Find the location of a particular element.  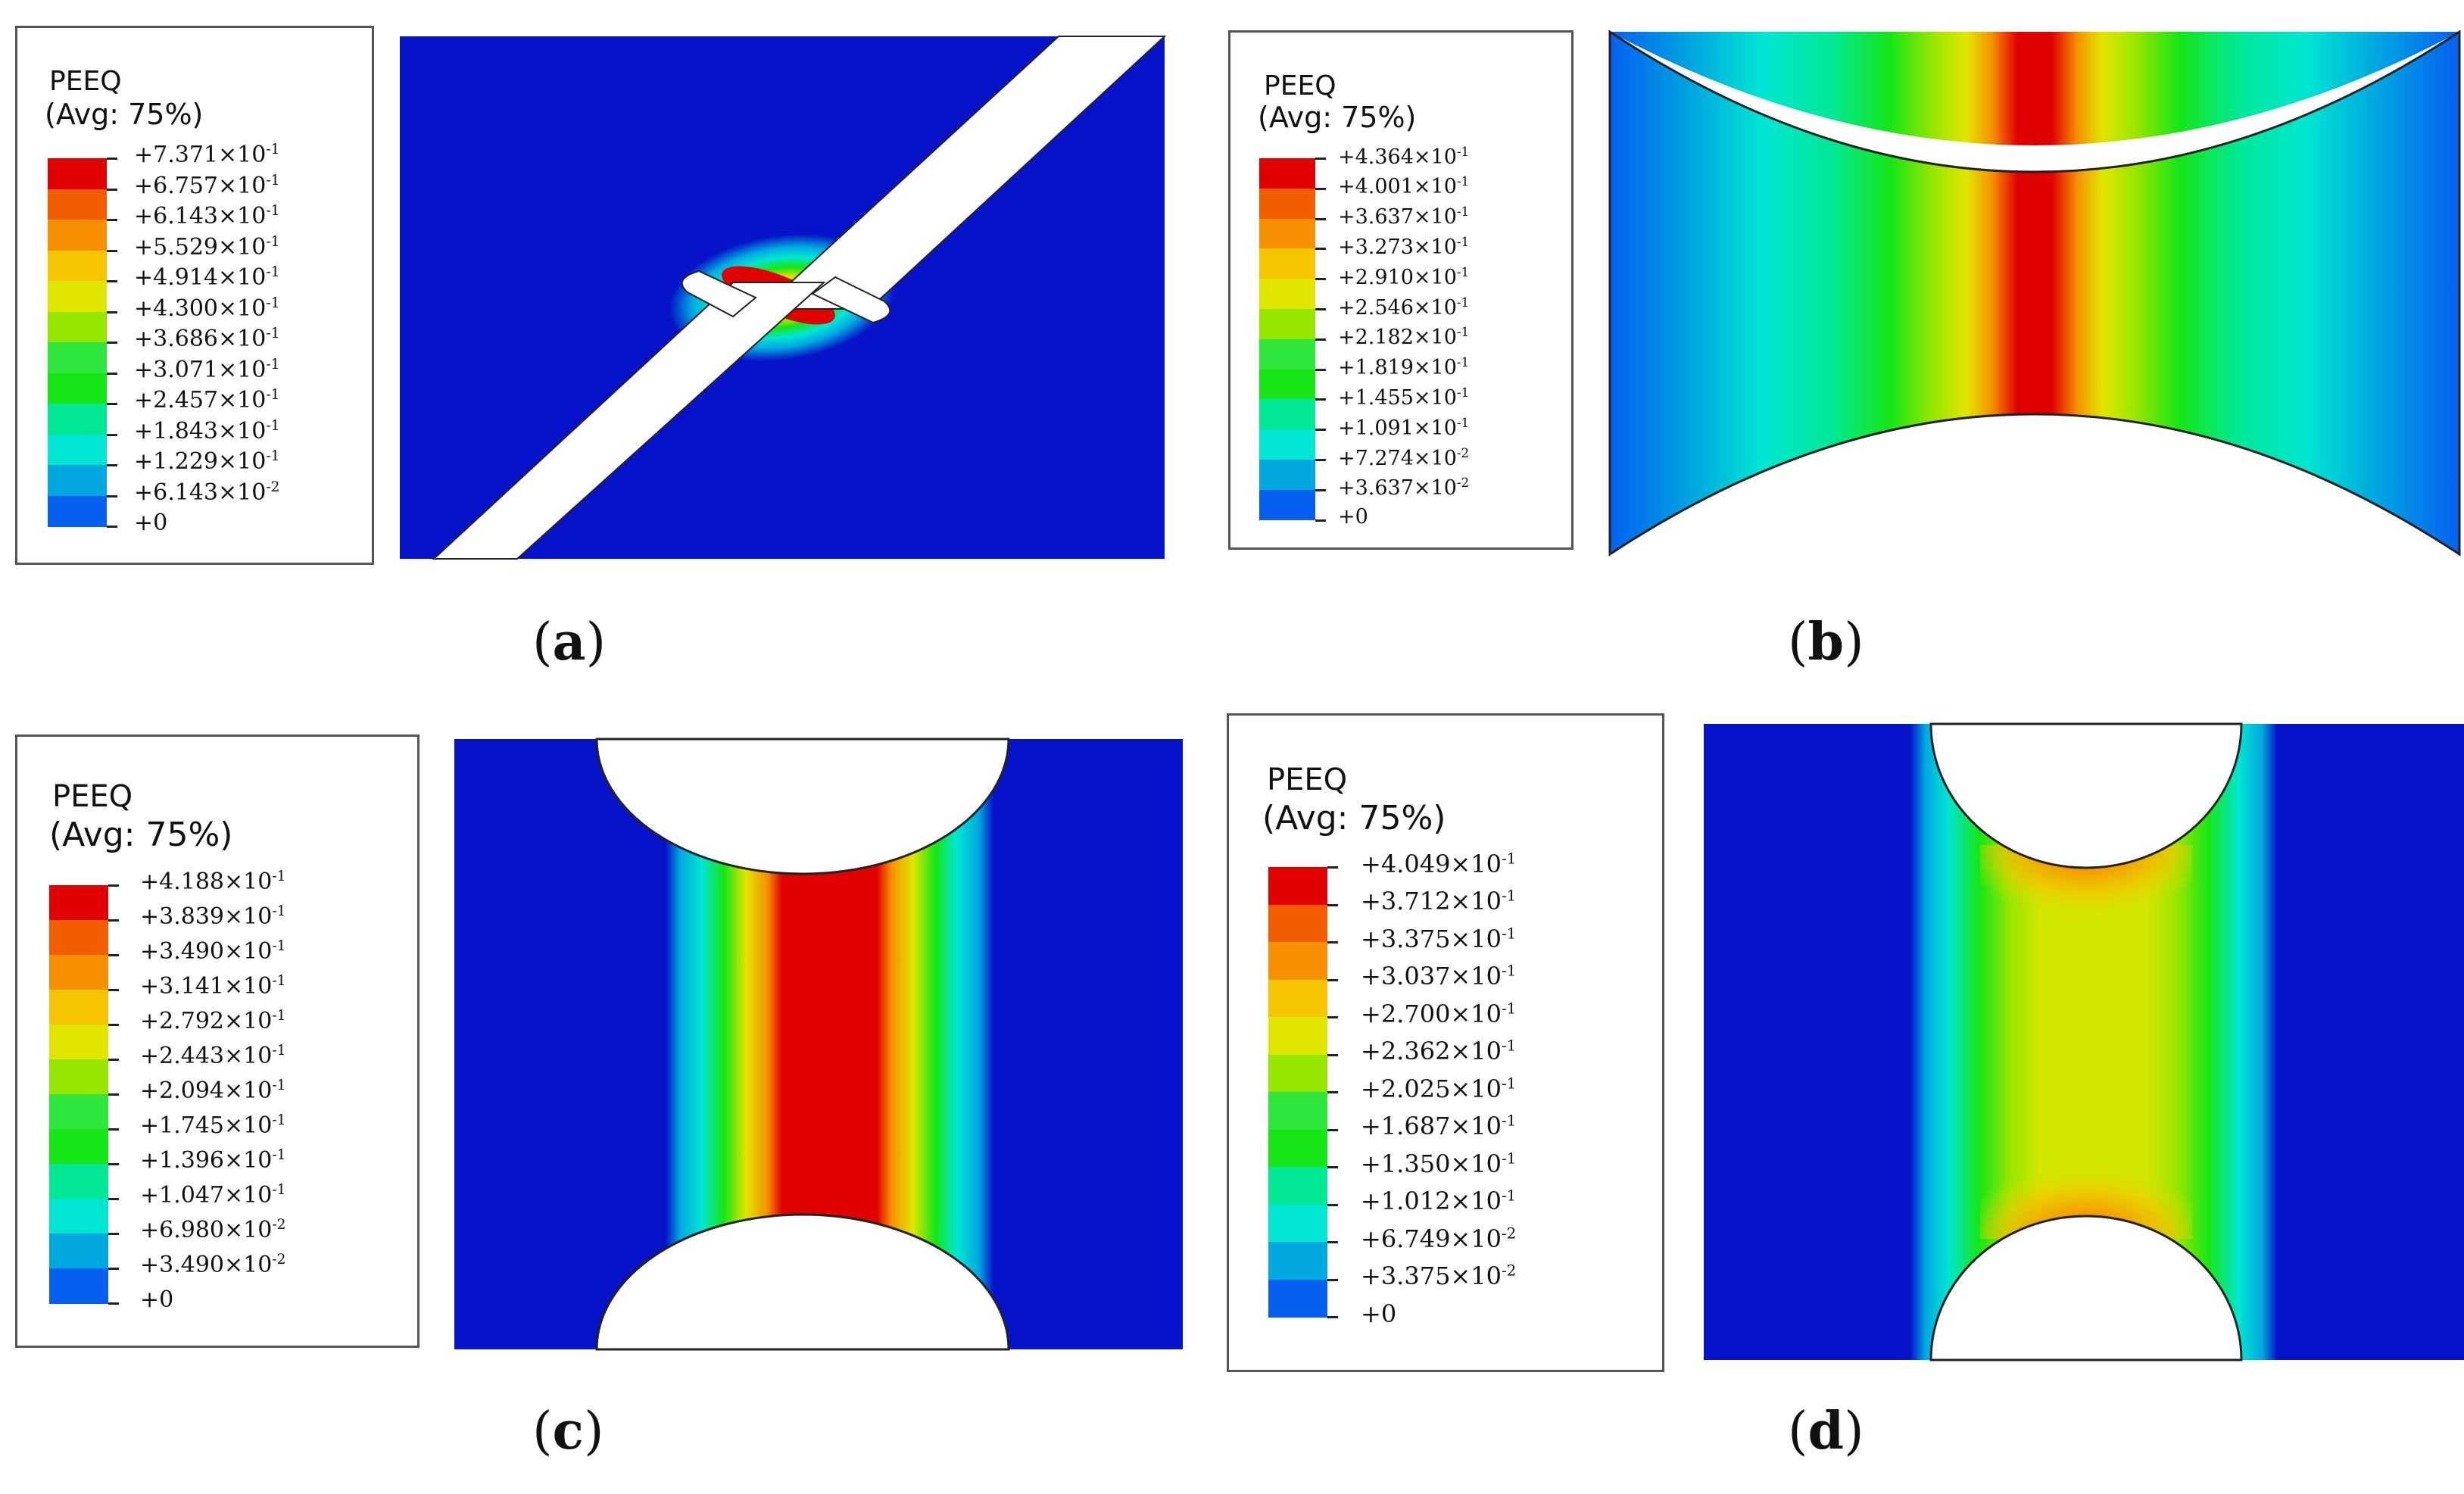

legend-value: +6.757×10-1 is located at coordinates (207, 186).